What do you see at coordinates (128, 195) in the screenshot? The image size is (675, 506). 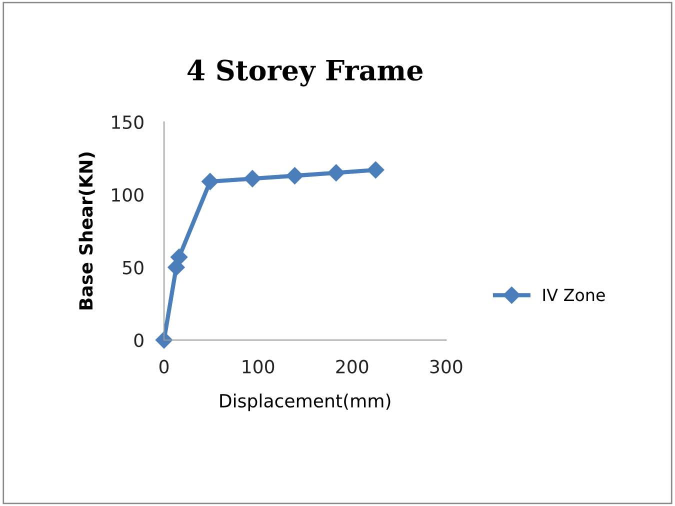 I see `y-tick-label: 100` at bounding box center [128, 195].